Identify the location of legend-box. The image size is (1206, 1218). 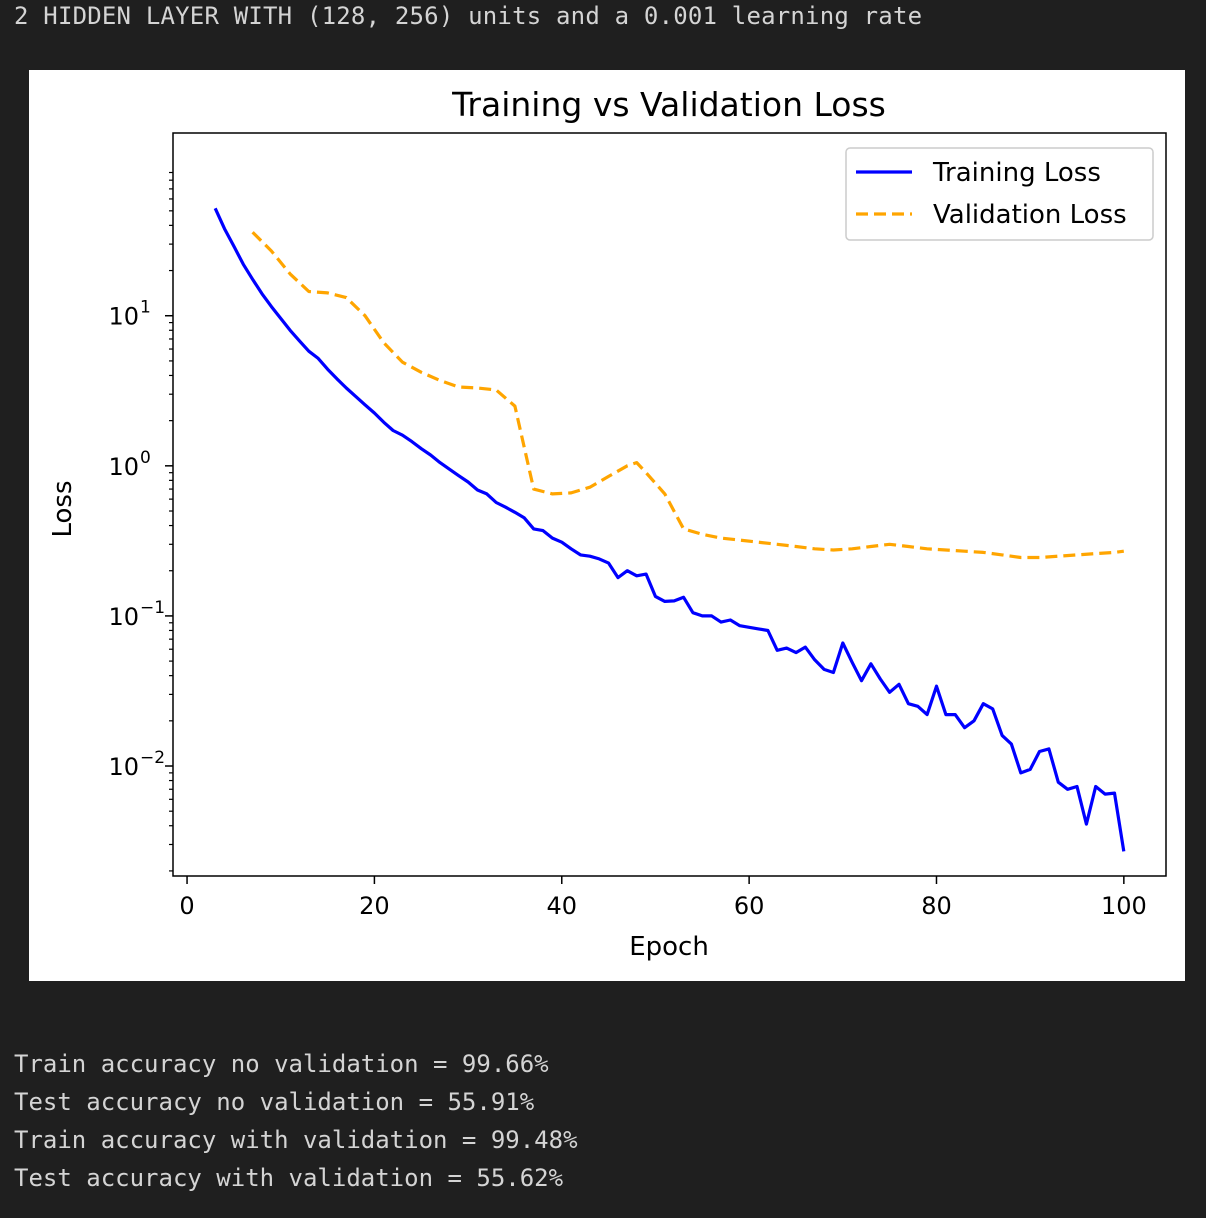
(999, 194).